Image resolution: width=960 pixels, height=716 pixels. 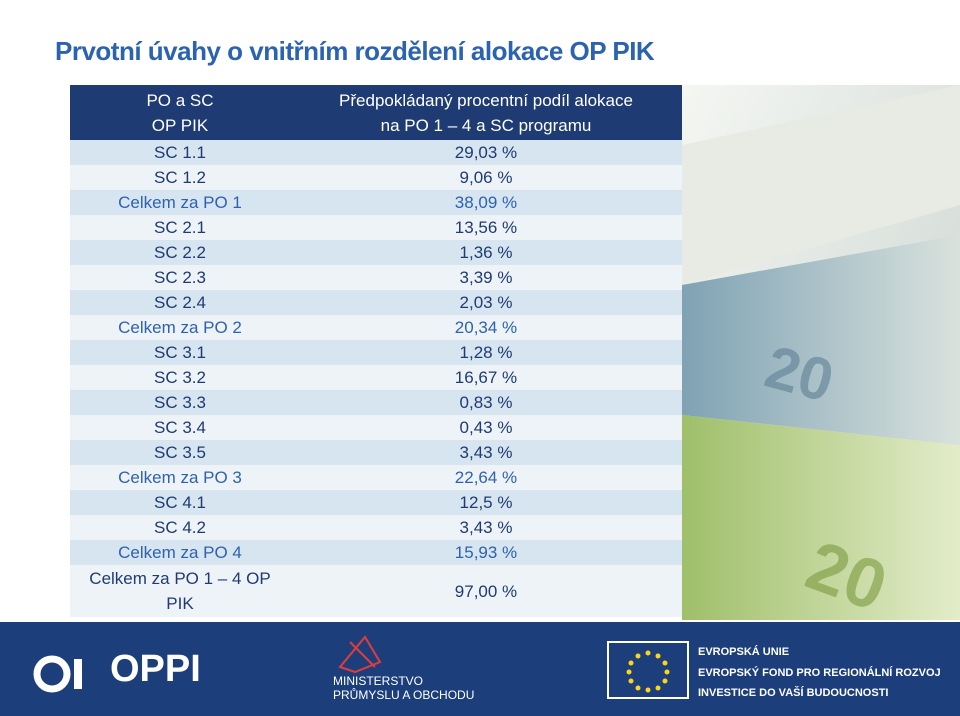 I want to click on oppi-logo-bar, so click(x=78, y=674).